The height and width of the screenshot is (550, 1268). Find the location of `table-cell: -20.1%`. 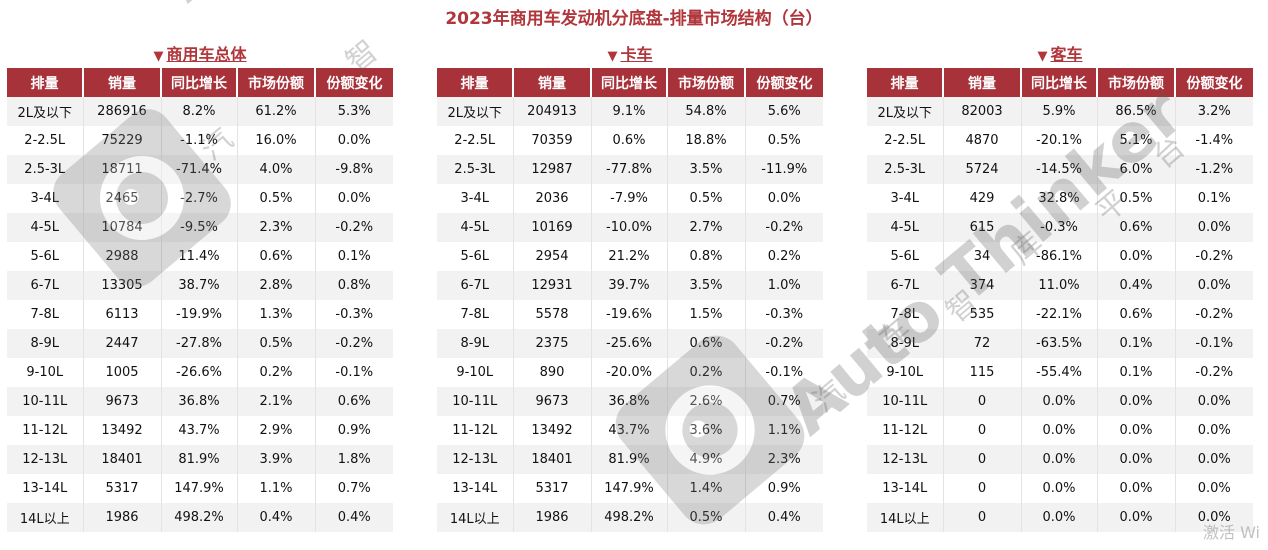

table-cell: -20.1% is located at coordinates (1058, 140).